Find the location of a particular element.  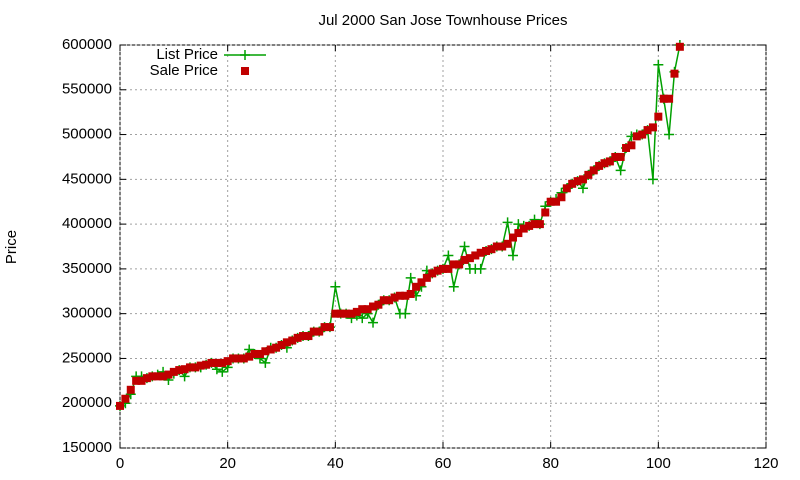

legend-label: Sale Price is located at coordinates (184, 70).